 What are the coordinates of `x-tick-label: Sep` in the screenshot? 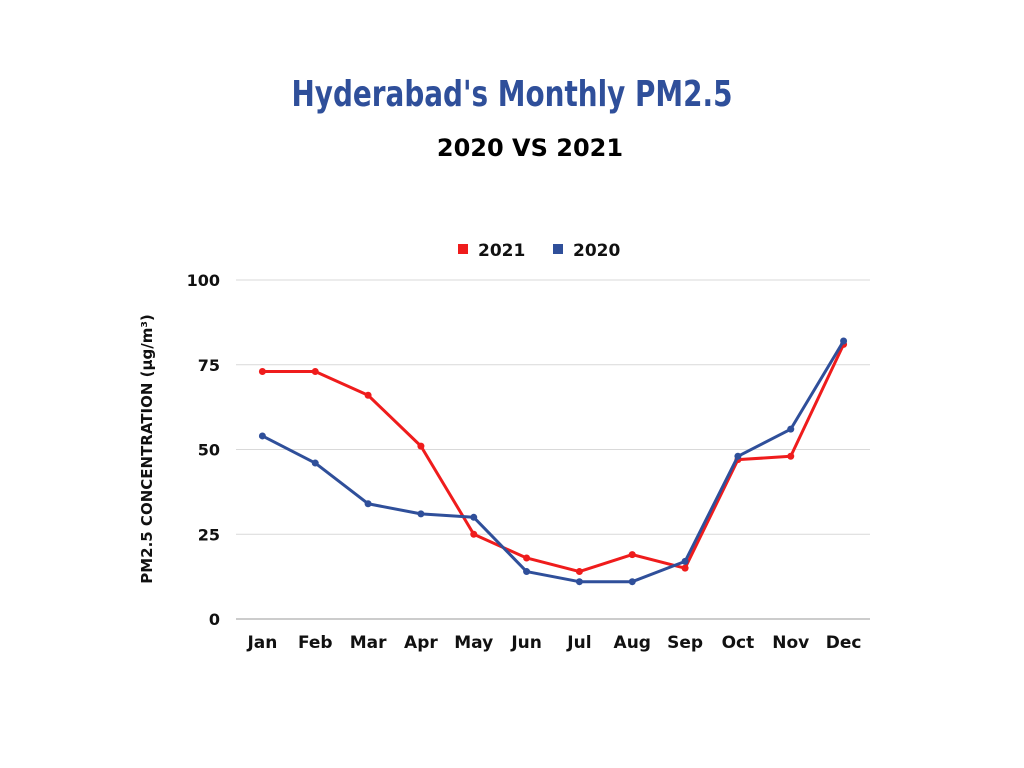 It's located at (685, 643).